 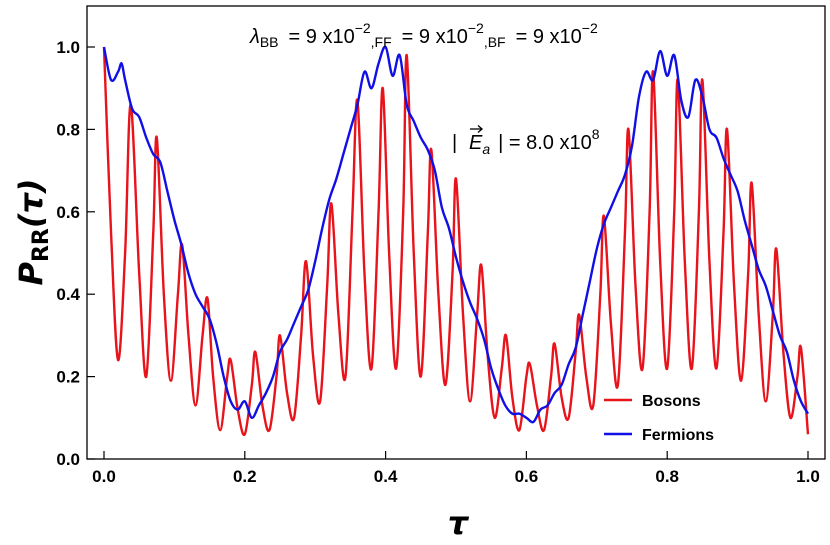 I want to click on field-value: | = 8.0 x10, so click(x=545, y=143).